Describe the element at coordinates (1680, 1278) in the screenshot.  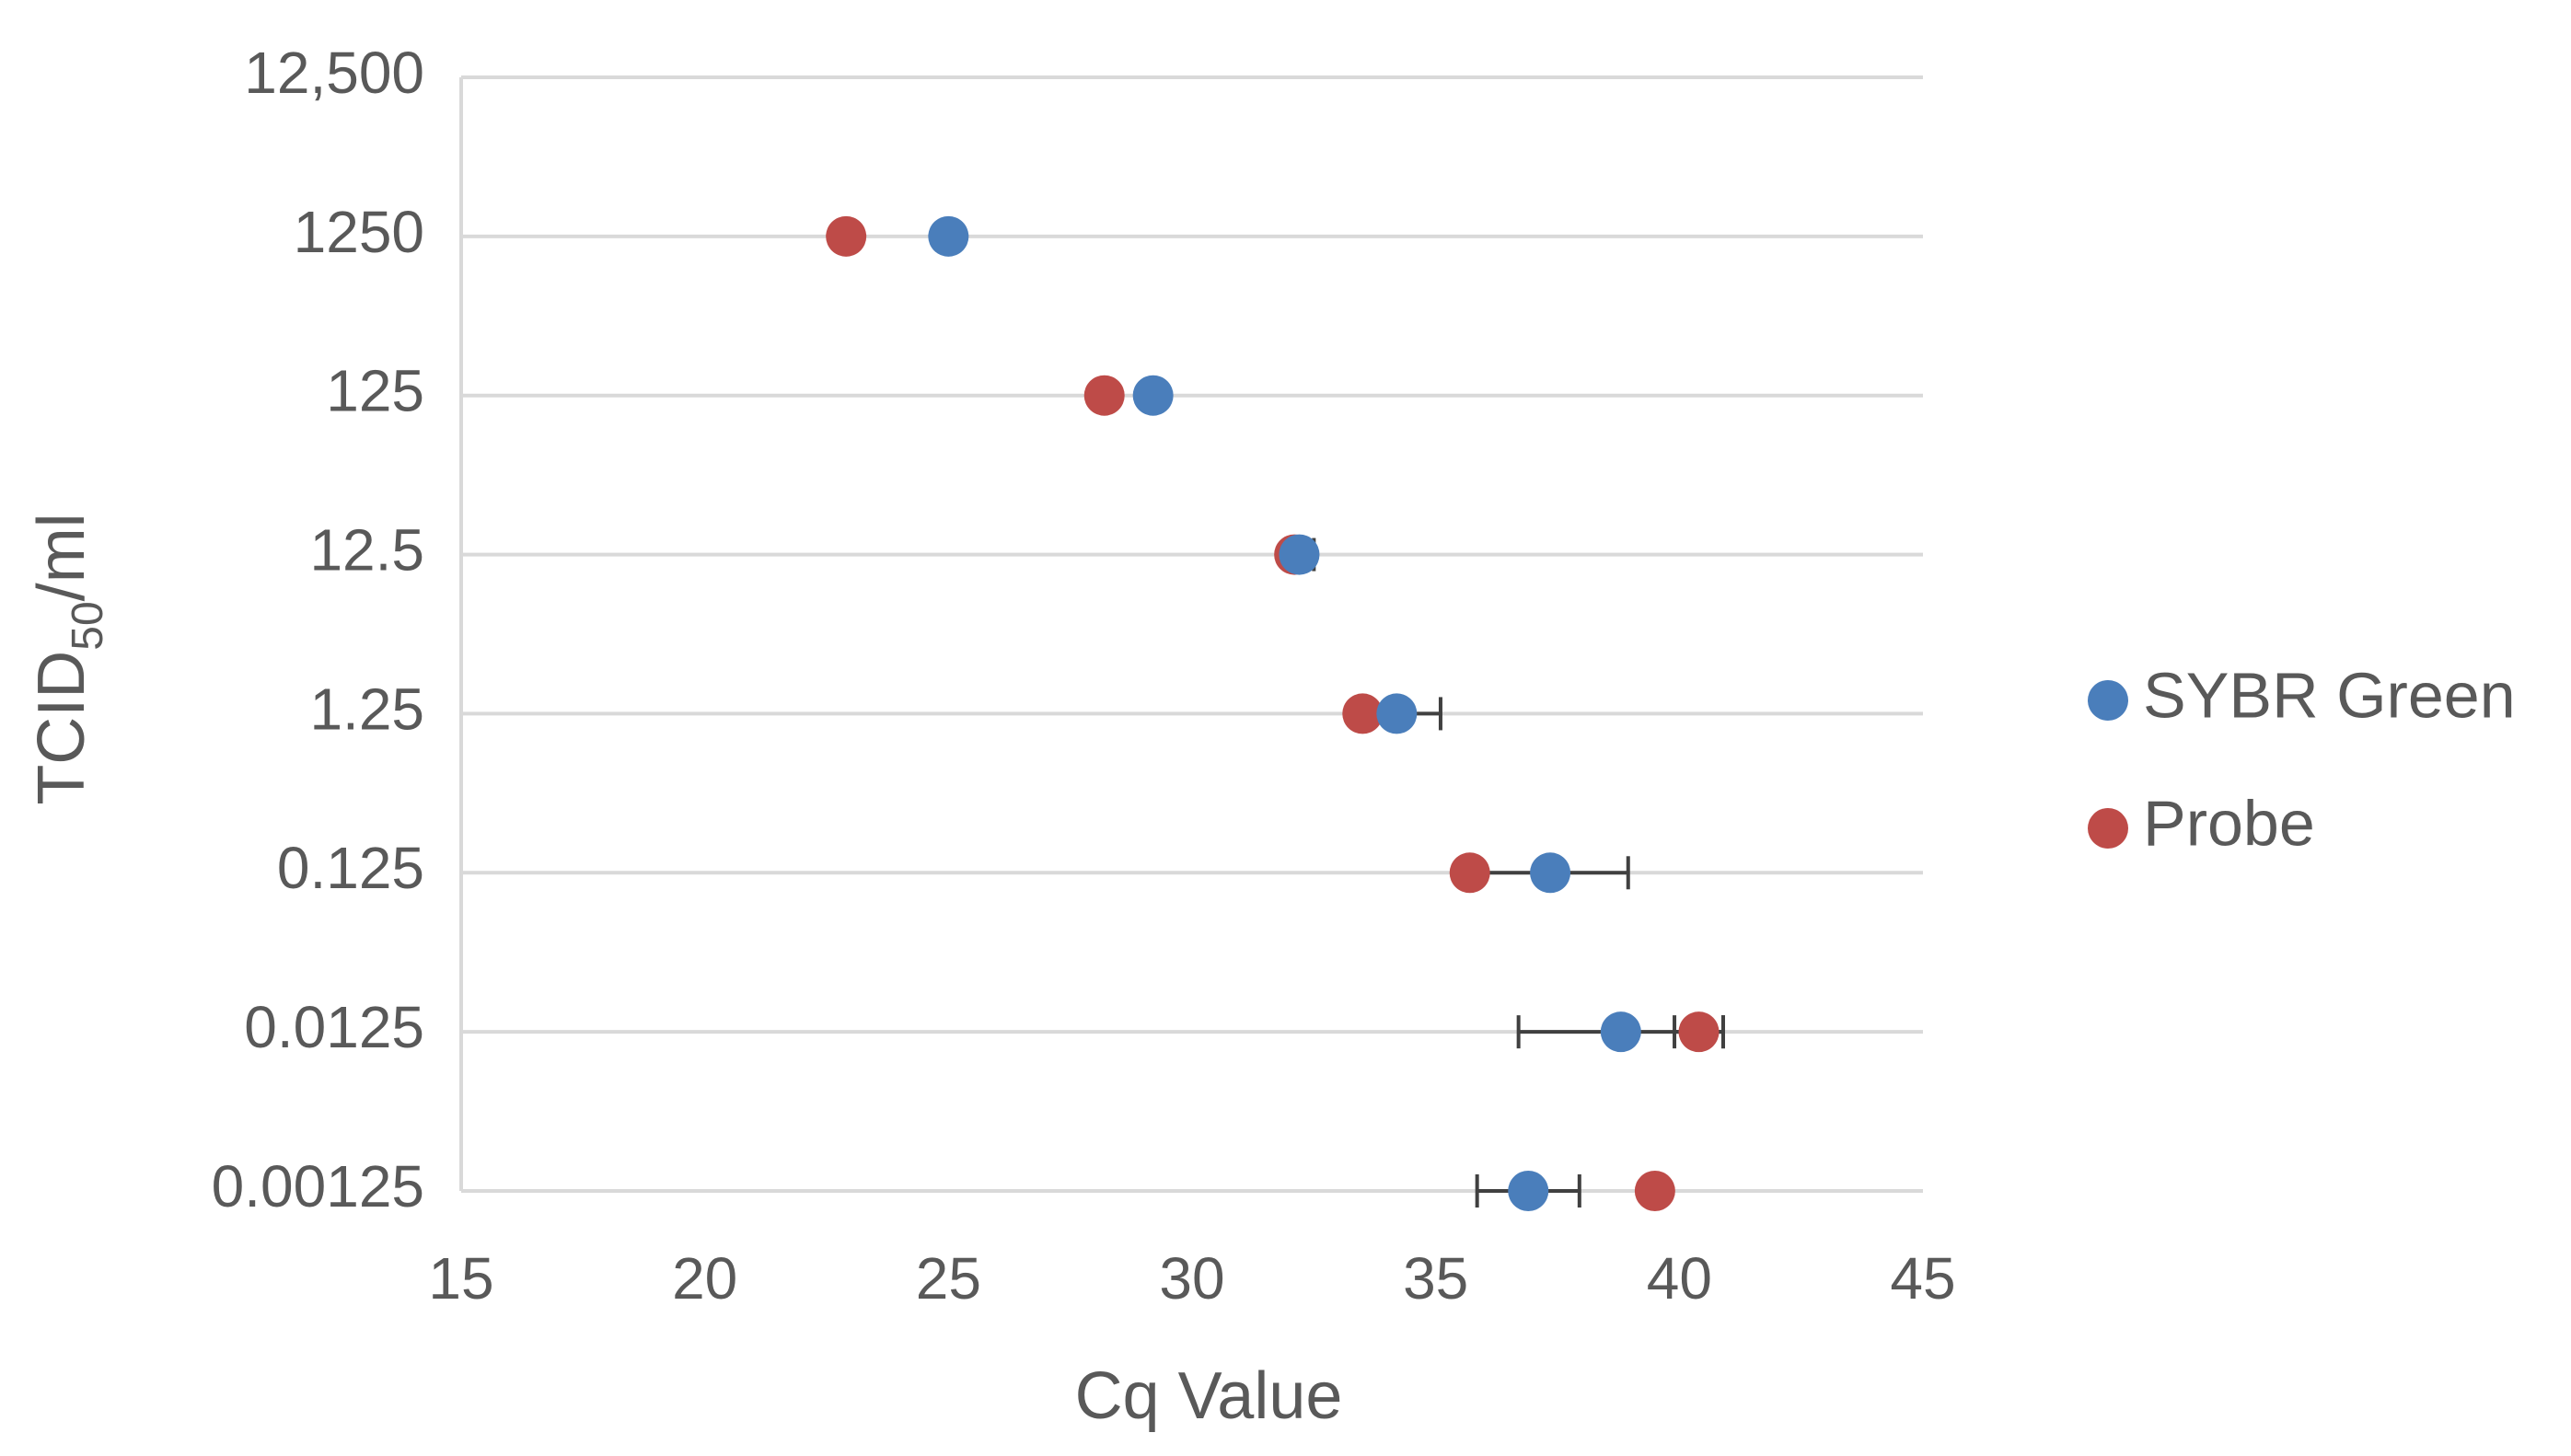
I see `x-tick-label: 40` at that location.